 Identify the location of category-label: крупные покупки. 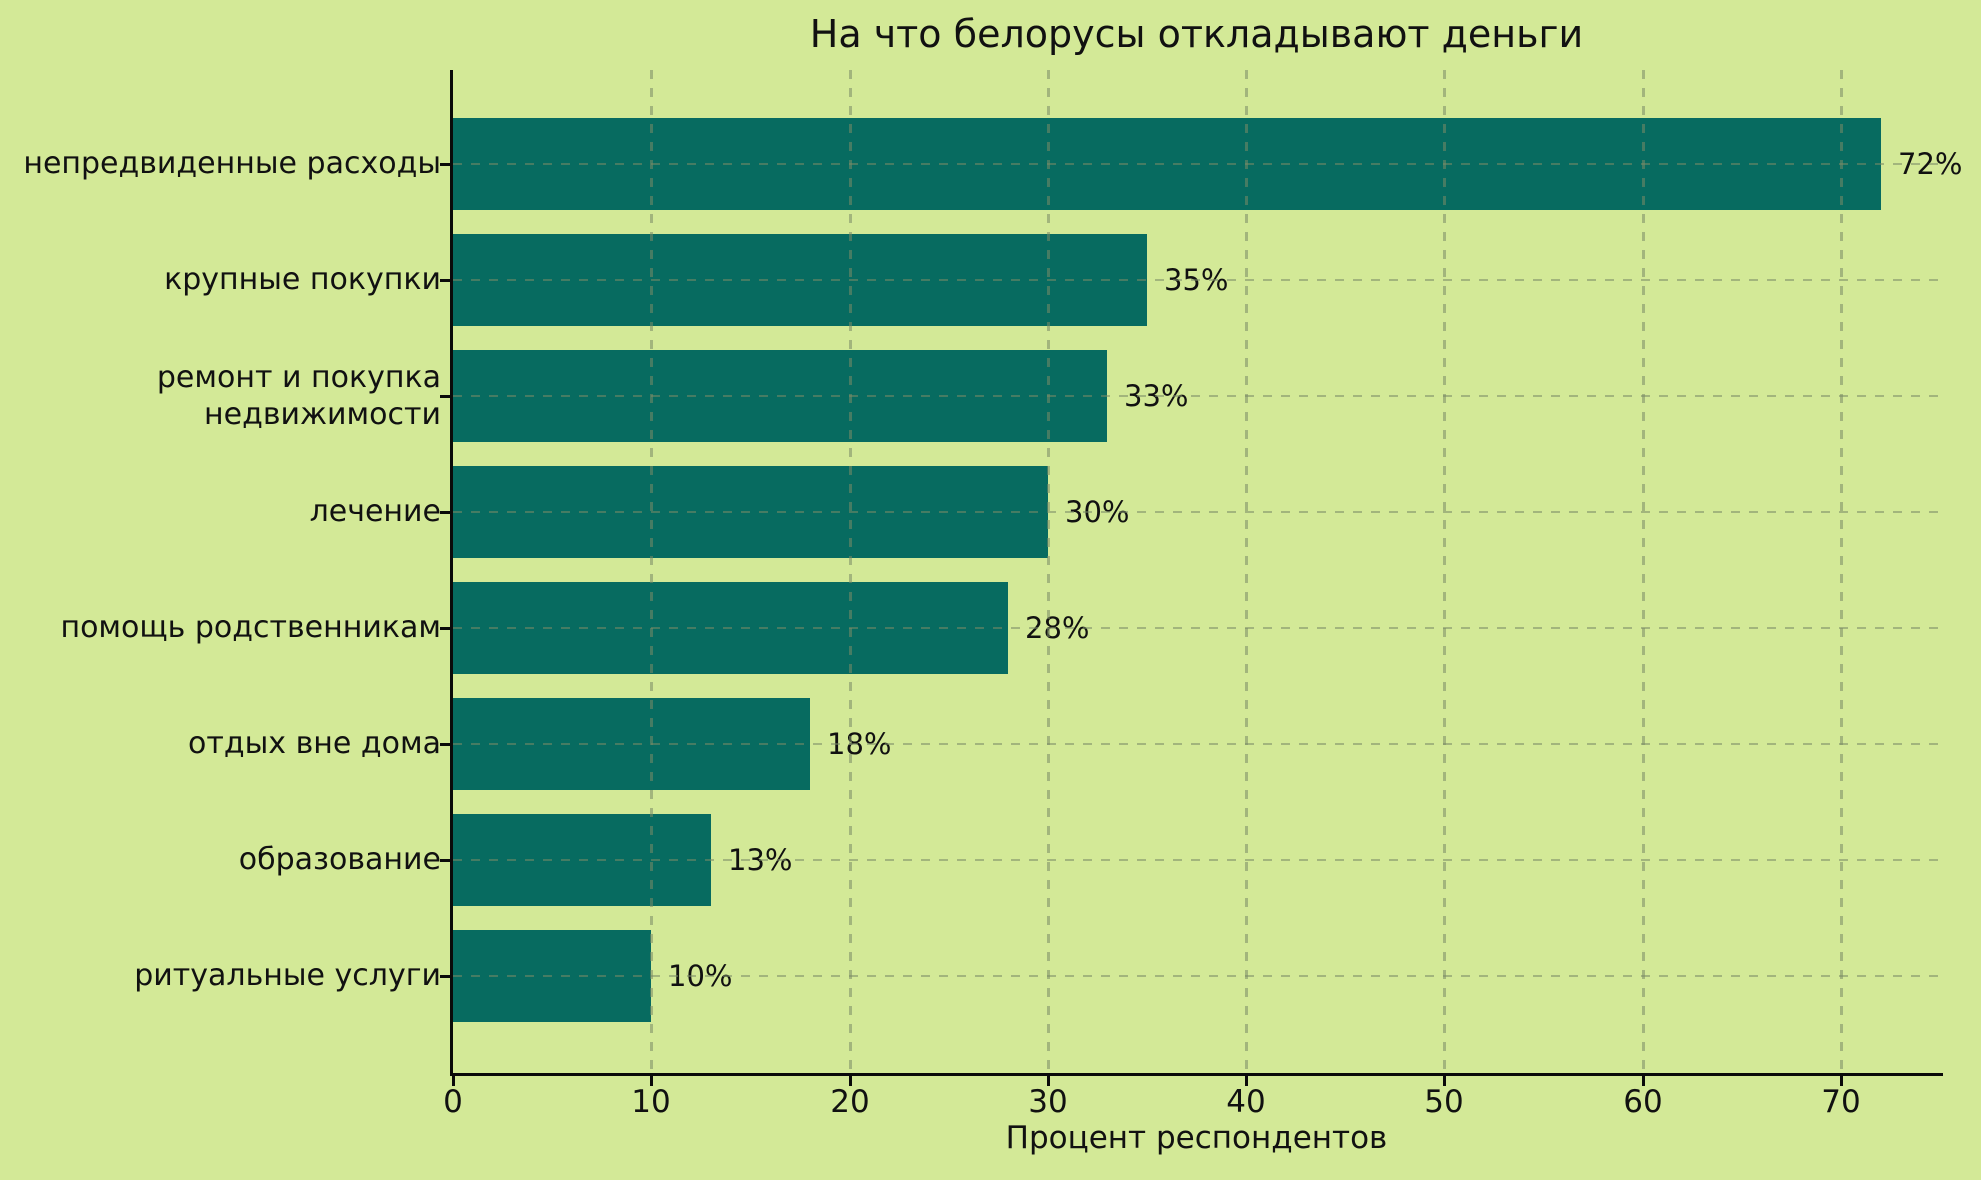
(302, 279).